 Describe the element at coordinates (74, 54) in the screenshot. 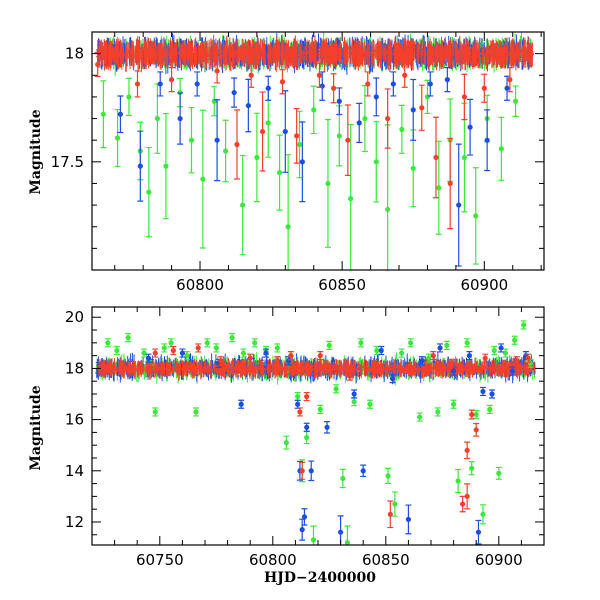

I see `top-y-tick-label: 18` at that location.